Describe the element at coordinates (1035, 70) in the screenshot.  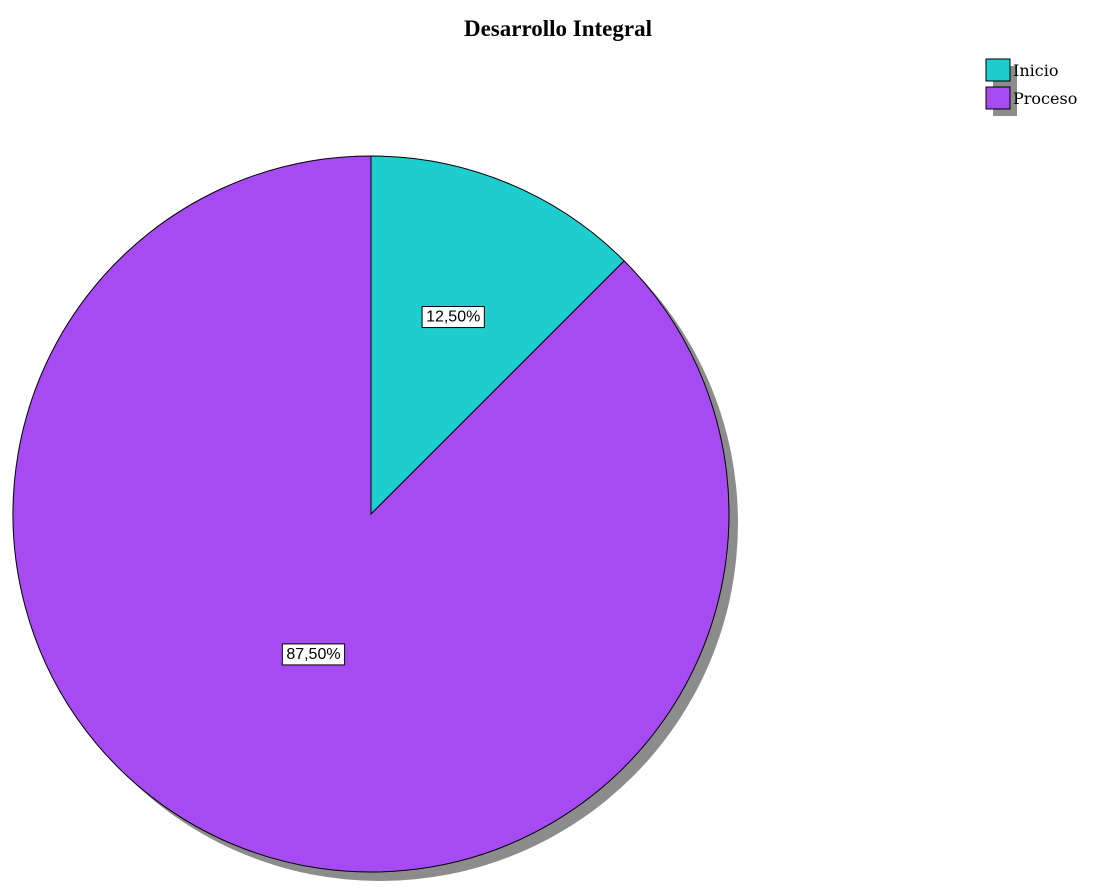
I see `legend-label-inicio: Inicio` at that location.